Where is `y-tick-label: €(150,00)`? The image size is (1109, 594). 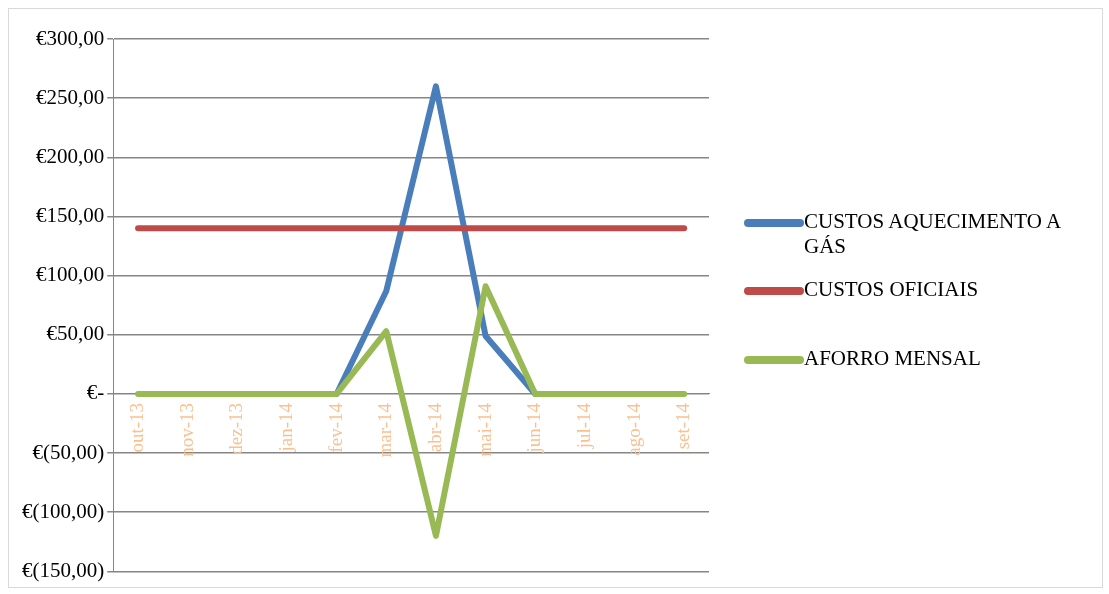 y-tick-label: €(150,00) is located at coordinates (63, 569).